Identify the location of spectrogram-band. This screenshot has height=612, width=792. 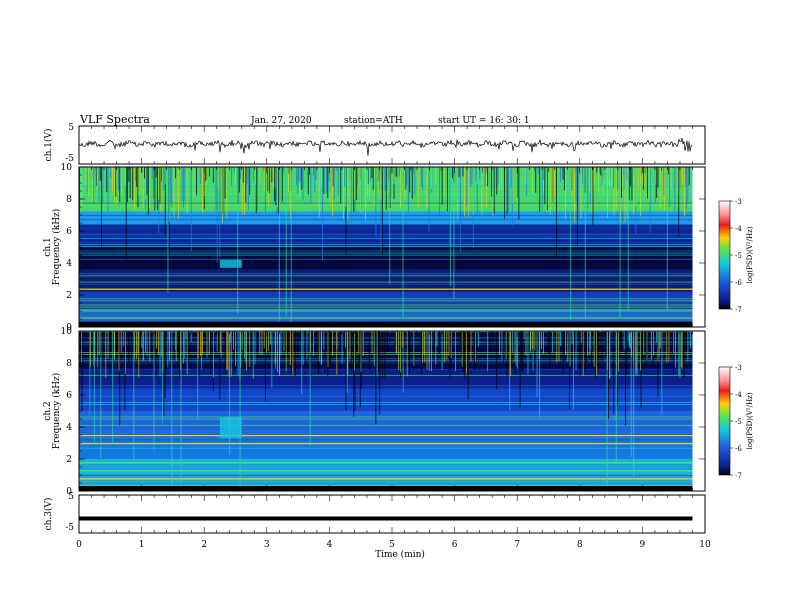
(386, 258).